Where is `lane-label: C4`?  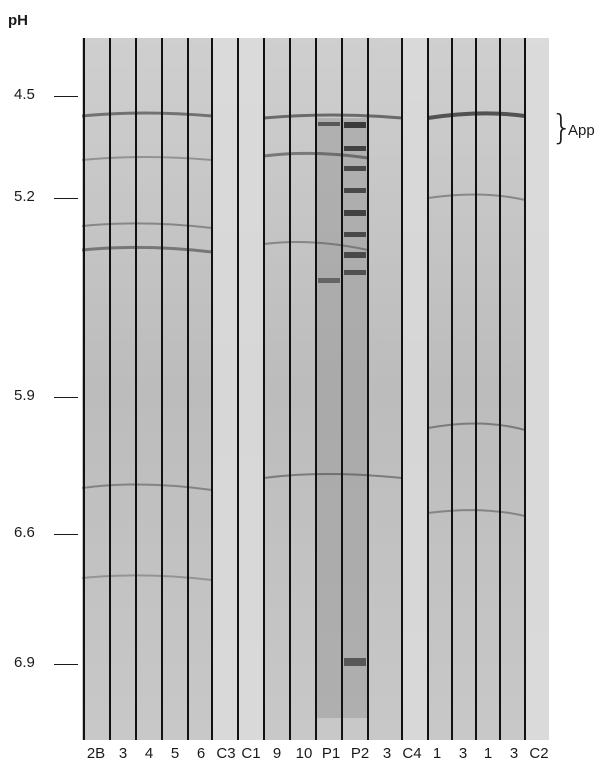
lane-label: C4 is located at coordinates (412, 753).